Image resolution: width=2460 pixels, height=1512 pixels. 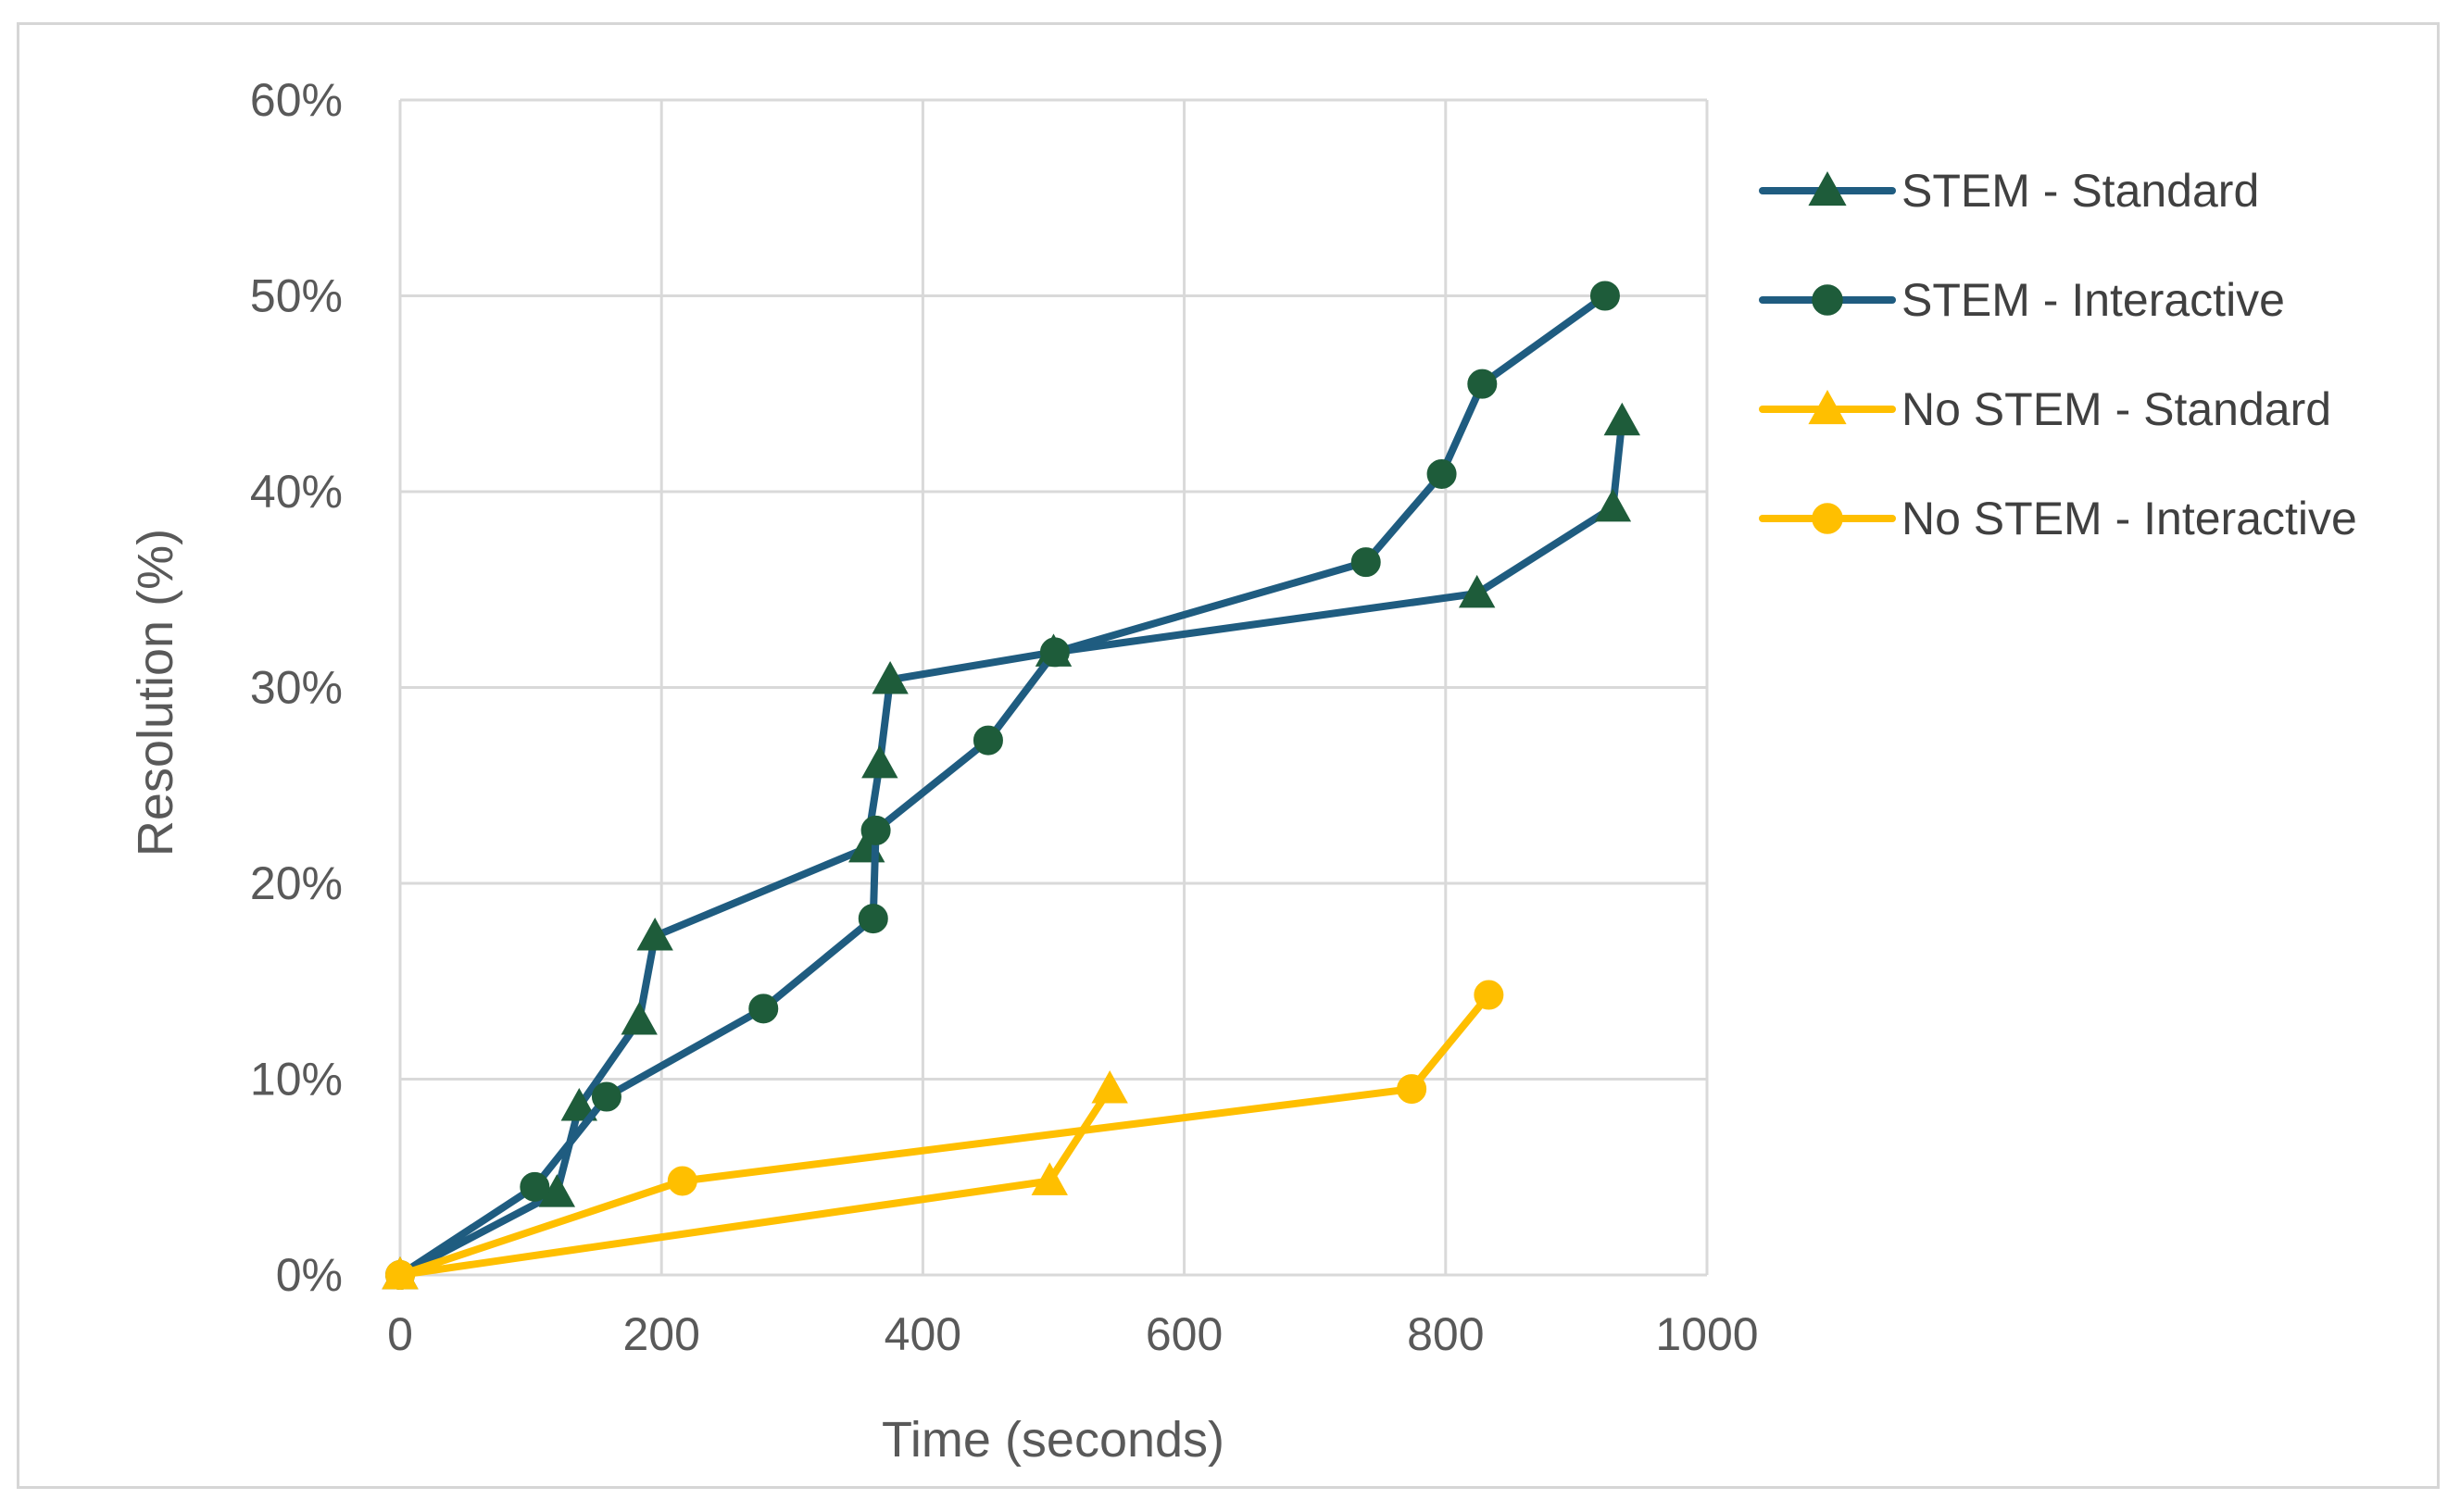 I want to click on y-tick-label: 0%, so click(x=309, y=1275).